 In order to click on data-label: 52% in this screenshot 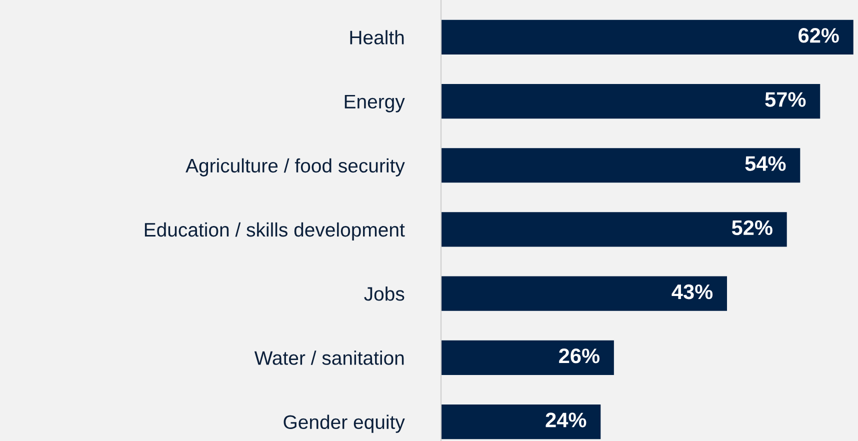, I will do `click(752, 228)`.